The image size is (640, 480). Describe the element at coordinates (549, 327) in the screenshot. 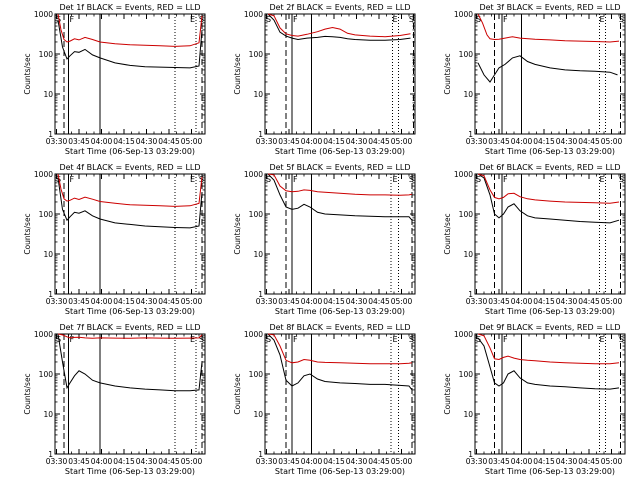

I see `chart-title: Det 9f BLACK = Events, RED = LLD` at that location.